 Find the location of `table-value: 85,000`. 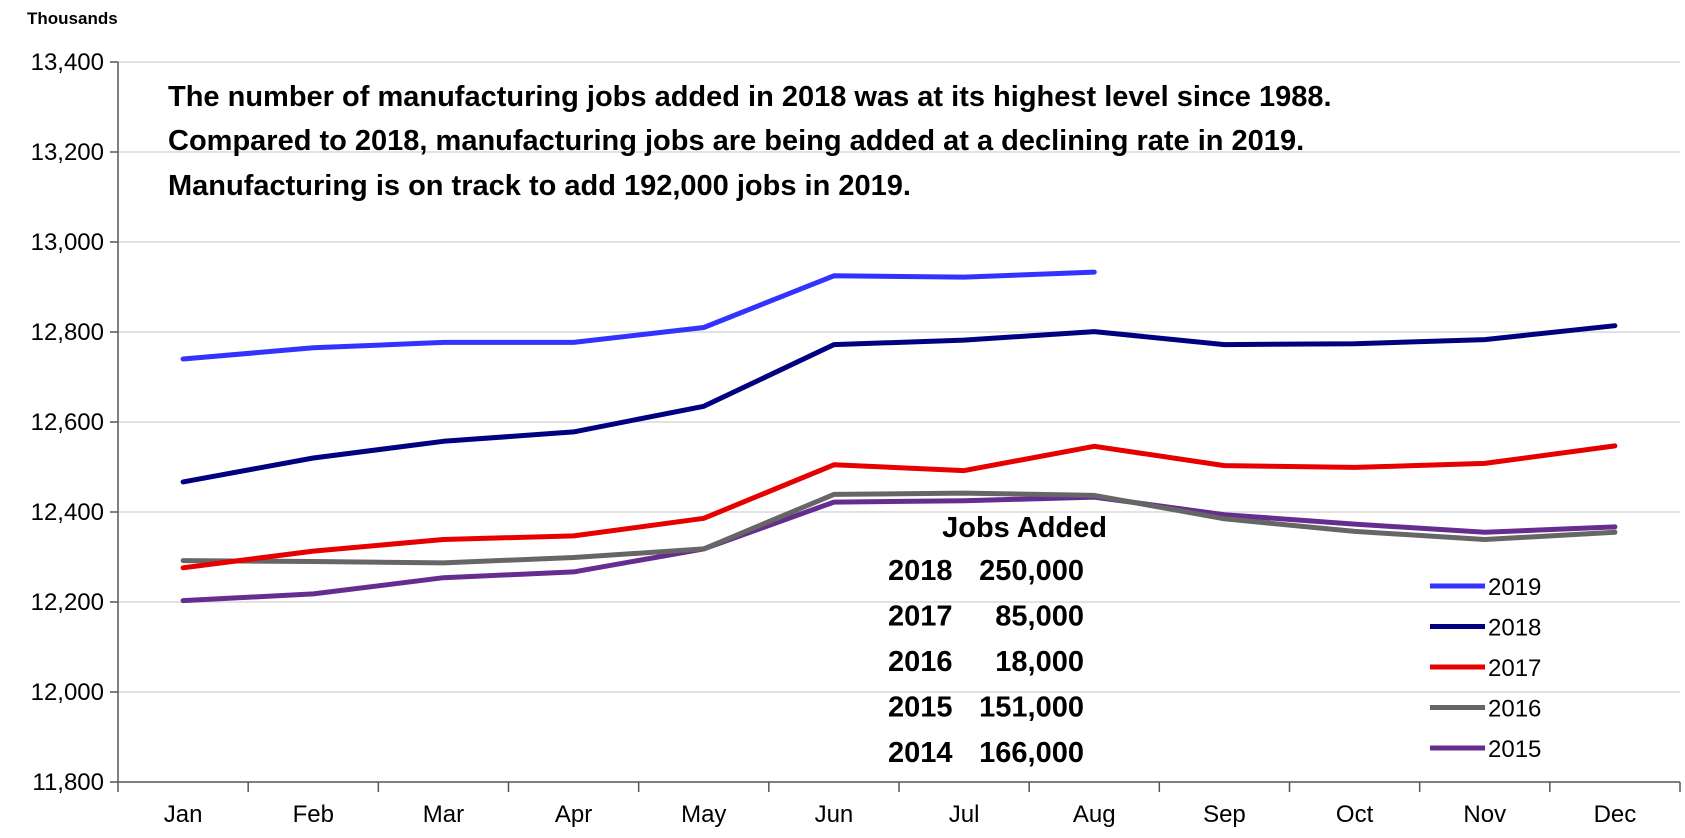

table-value: 85,000 is located at coordinates (1039, 617).